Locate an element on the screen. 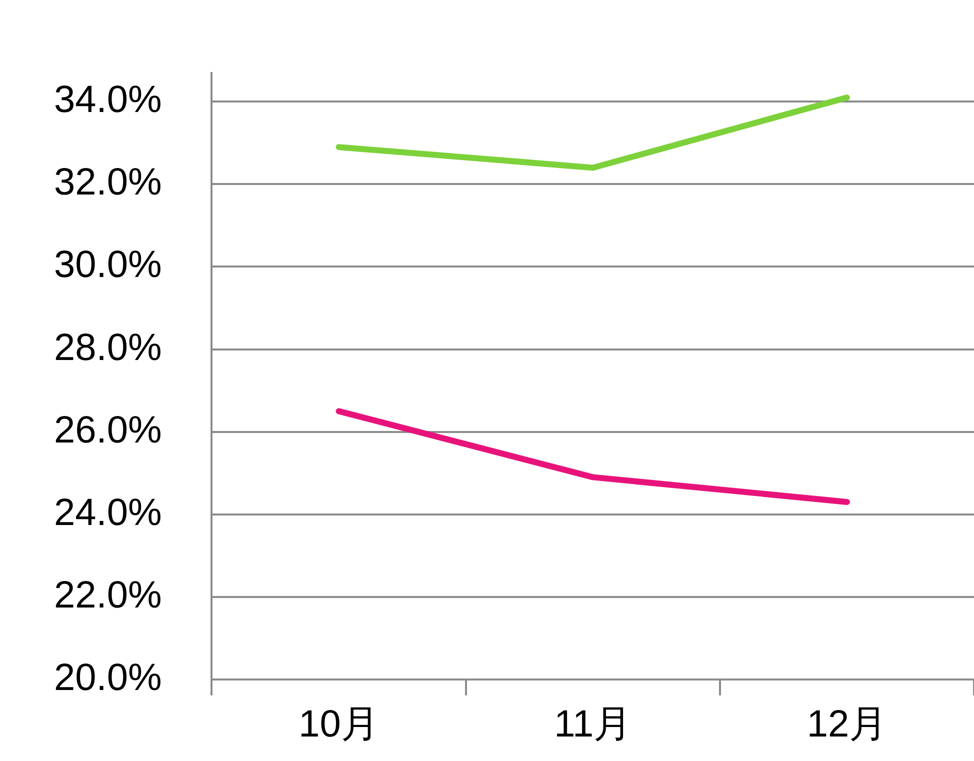 The image size is (974, 761). x-tick-label: 12月 is located at coordinates (847, 725).